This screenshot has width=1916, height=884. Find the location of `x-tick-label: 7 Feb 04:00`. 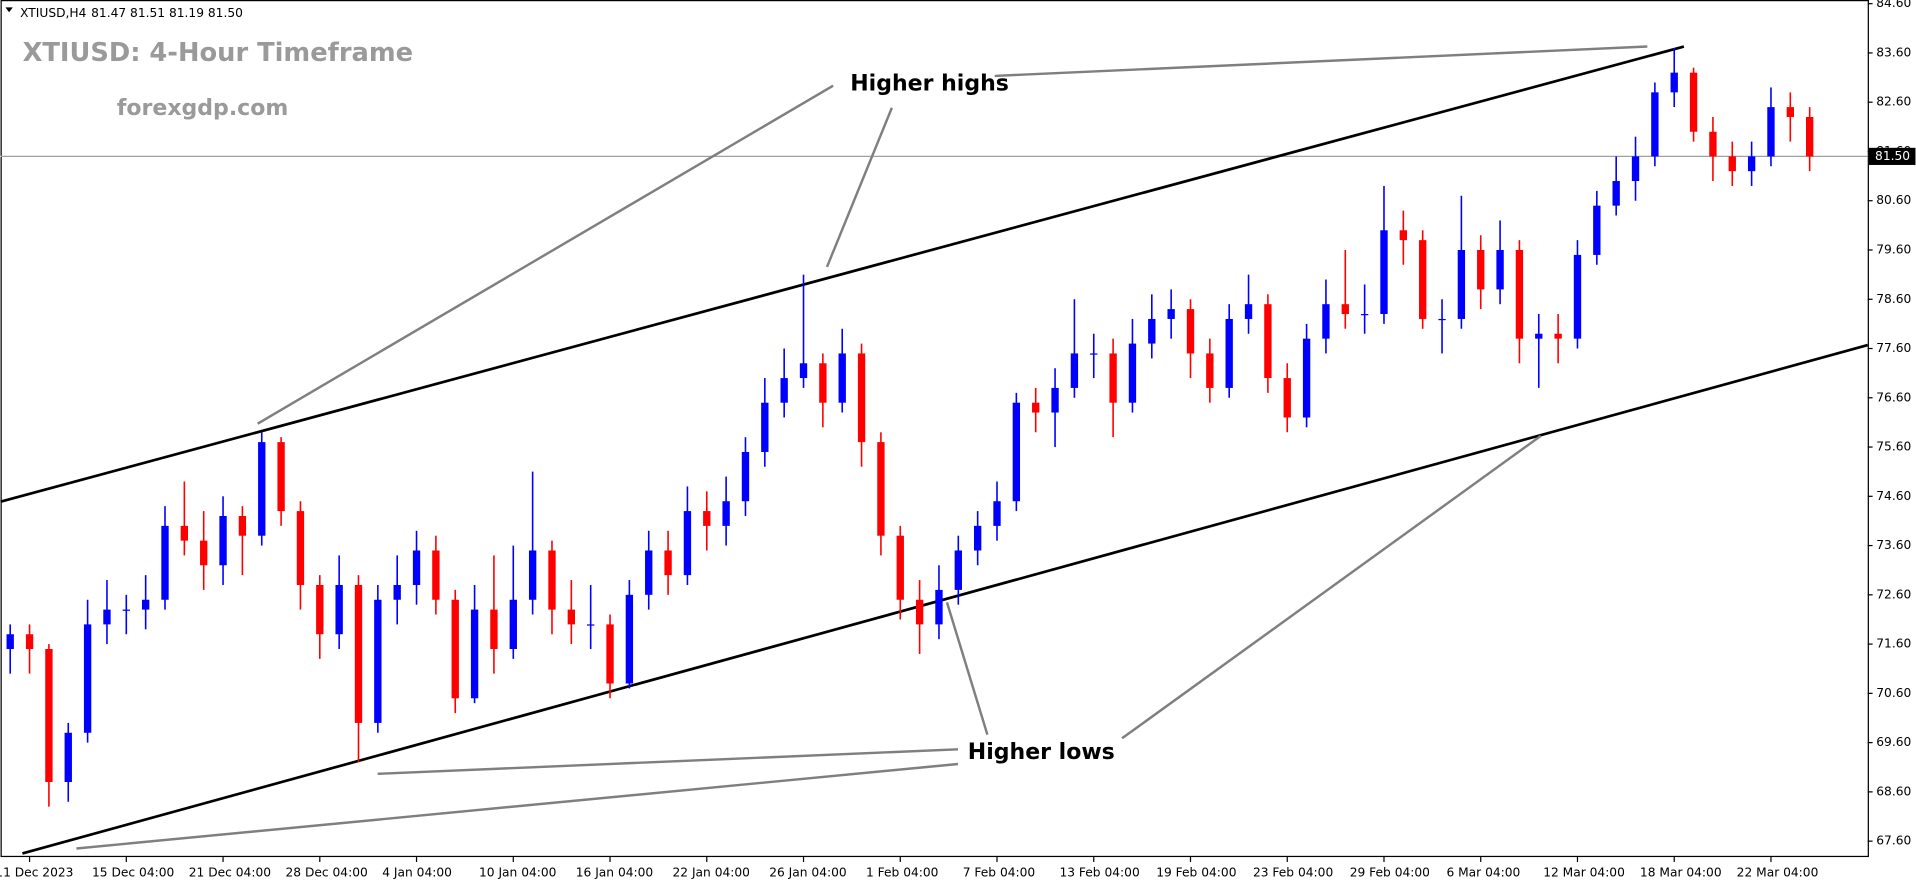

x-tick-label: 7 Feb 04:00 is located at coordinates (999, 872).